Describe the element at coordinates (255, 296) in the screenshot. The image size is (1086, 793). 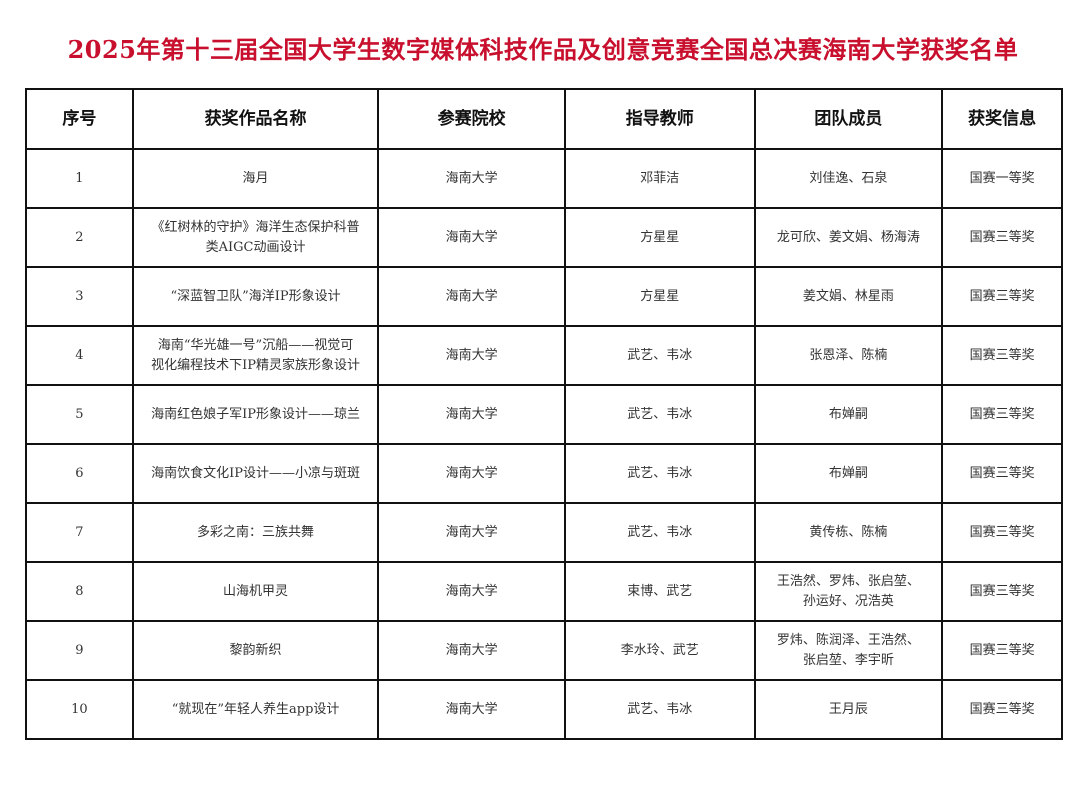
I see `cell-work-name: “深蓝智卫队”海洋IP形象设计` at that location.